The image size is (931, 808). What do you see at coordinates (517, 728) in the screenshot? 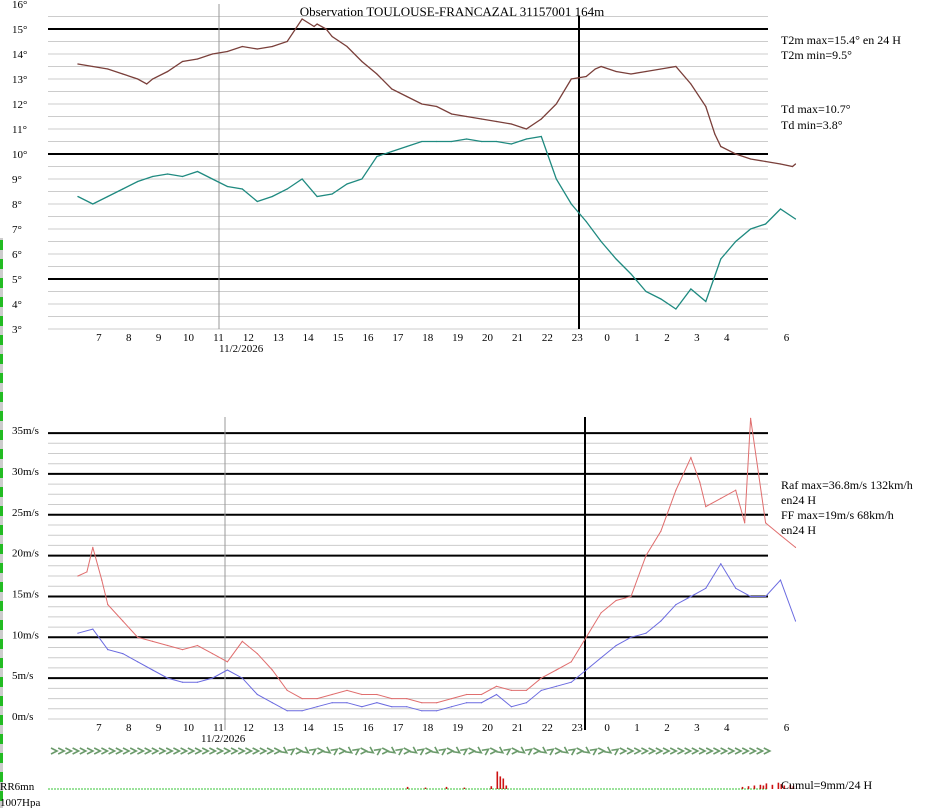
I see `wind-hour-label: 21` at bounding box center [517, 728].